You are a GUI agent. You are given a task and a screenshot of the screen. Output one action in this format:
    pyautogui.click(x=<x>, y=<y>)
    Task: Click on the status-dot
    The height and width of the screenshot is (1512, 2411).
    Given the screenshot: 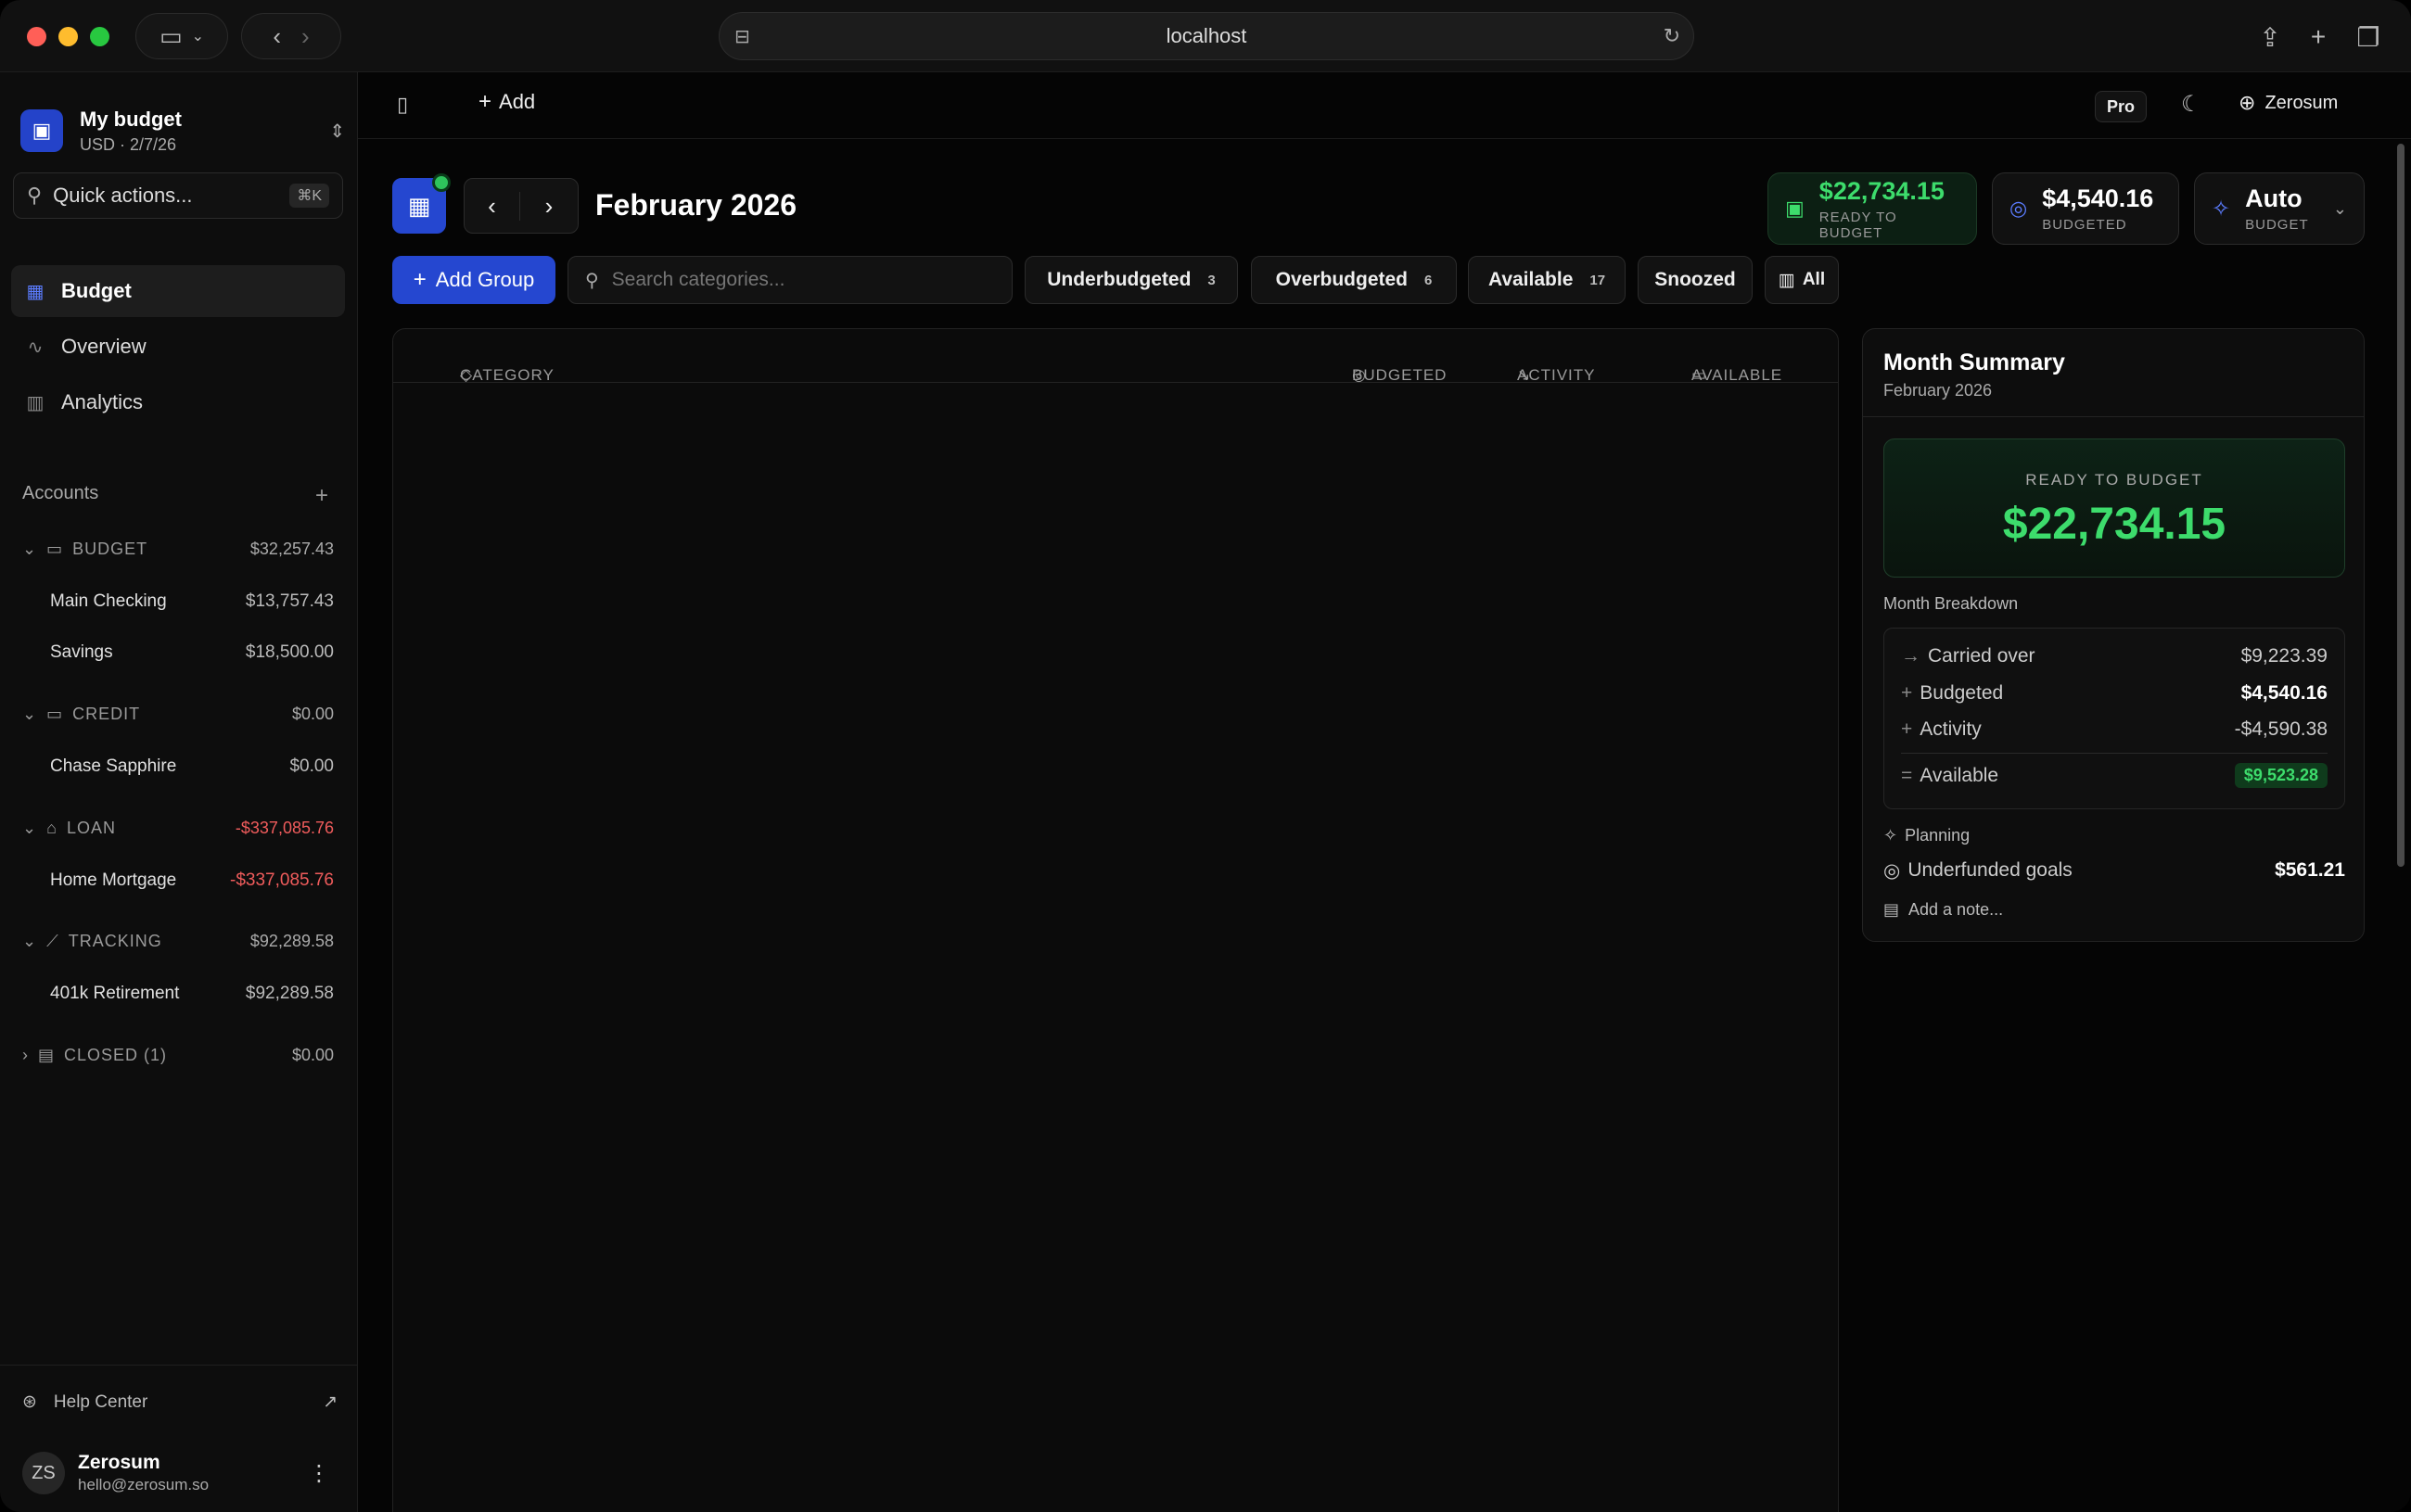 What is the action you would take?
    pyautogui.click(x=441, y=182)
    